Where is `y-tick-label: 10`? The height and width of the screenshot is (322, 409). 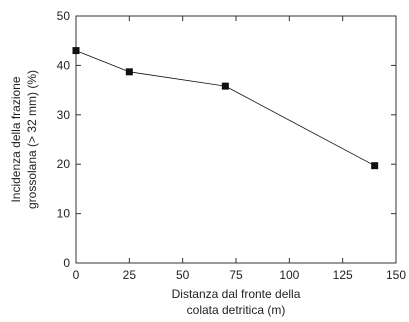
y-tick-label: 10 is located at coordinates (64, 214).